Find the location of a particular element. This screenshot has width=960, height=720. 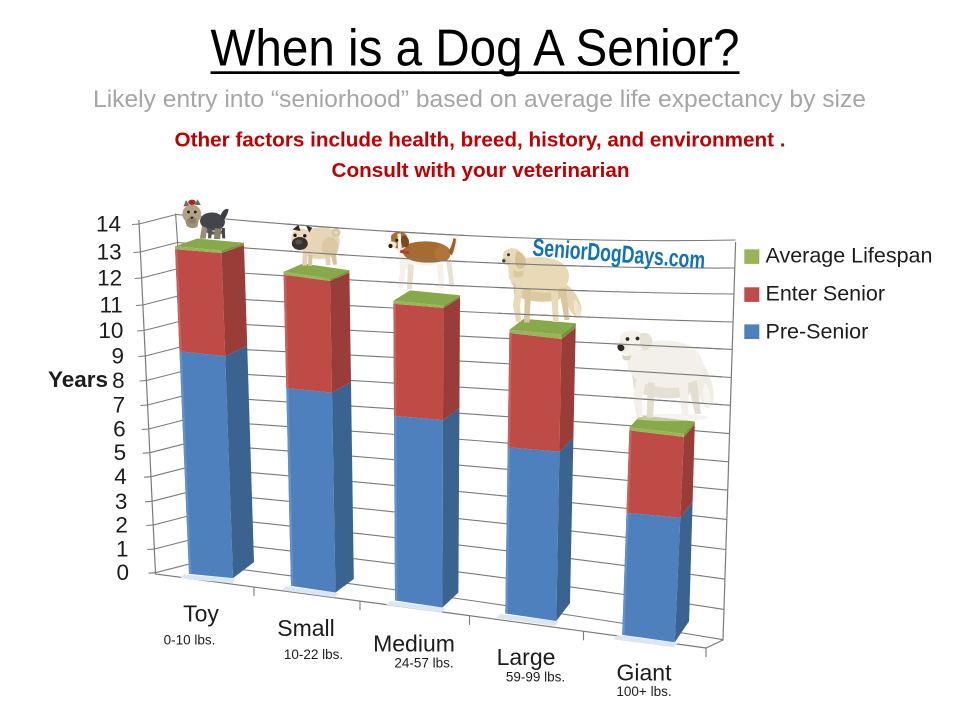

svg-text: 3 is located at coordinates (121, 501).